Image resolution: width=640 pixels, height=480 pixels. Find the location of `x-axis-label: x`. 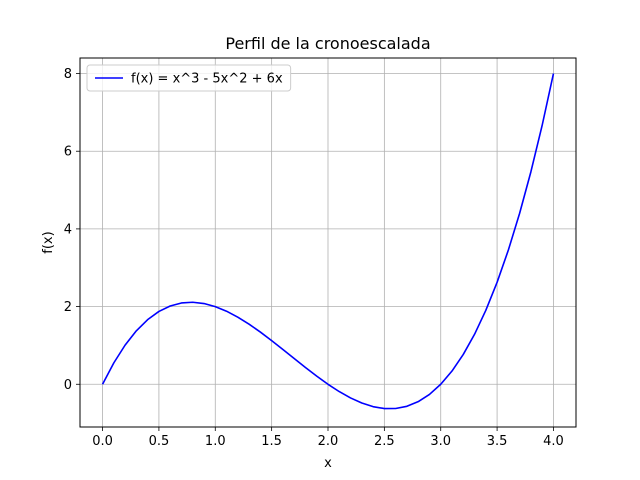

x-axis-label: x is located at coordinates (328, 463).